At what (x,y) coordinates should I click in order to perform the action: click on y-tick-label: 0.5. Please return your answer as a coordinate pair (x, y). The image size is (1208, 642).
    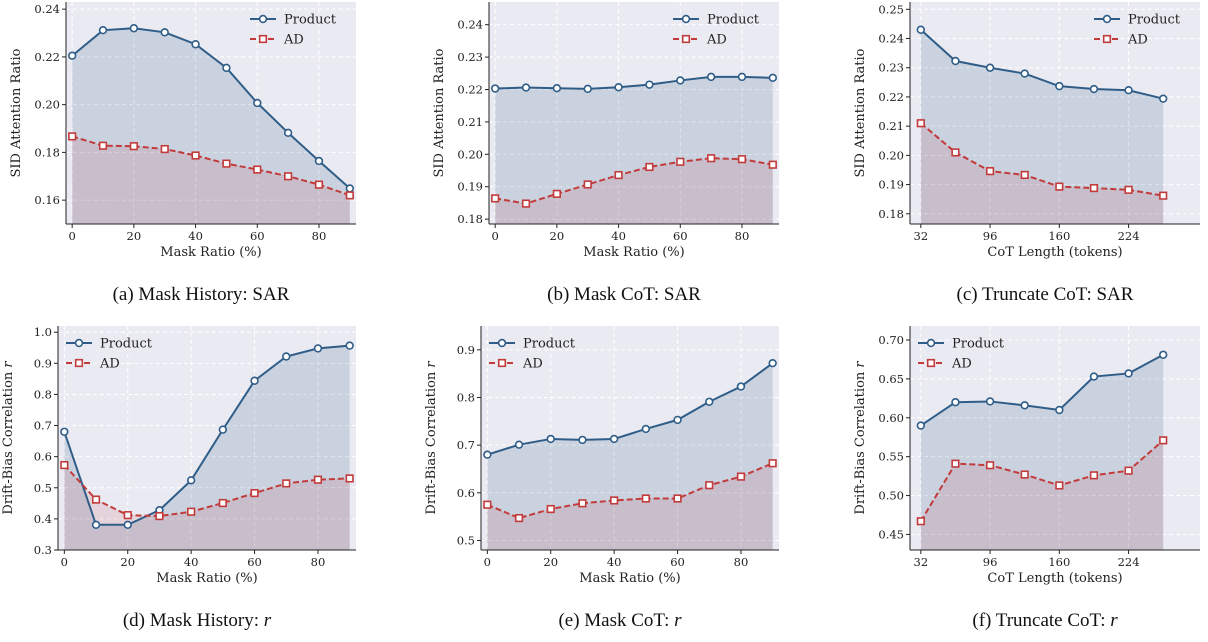
    Looking at the image, I should click on (466, 540).